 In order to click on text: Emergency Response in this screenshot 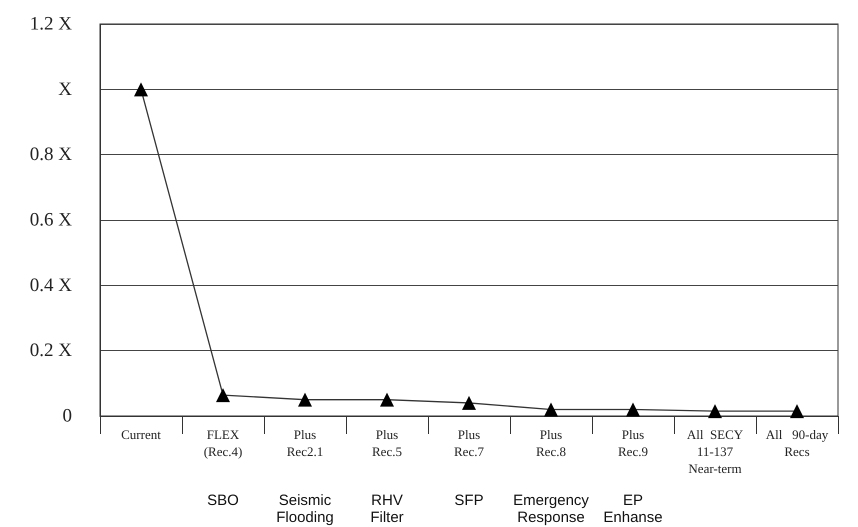, I will do `click(551, 509)`.